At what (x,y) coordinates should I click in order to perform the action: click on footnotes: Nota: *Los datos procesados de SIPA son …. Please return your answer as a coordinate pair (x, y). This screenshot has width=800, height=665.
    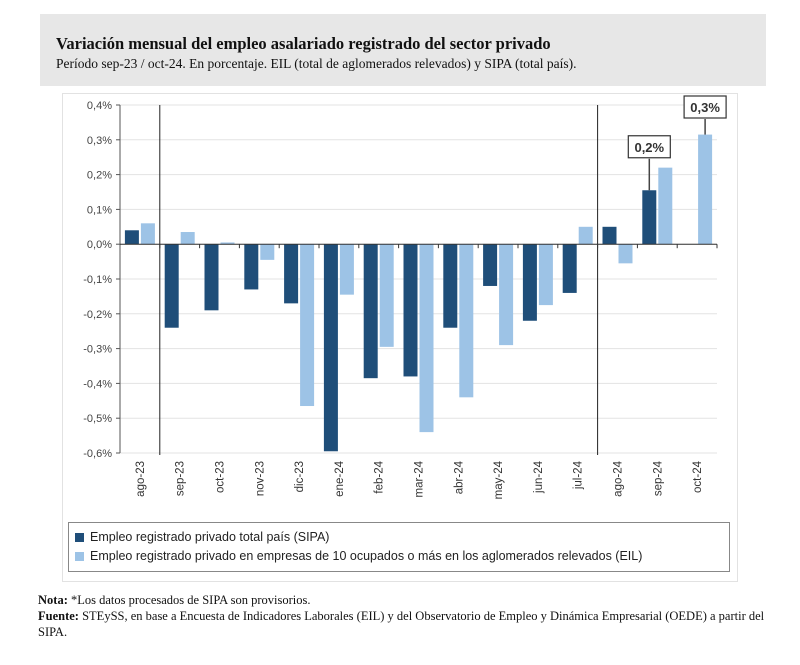
    Looking at the image, I should click on (408, 616).